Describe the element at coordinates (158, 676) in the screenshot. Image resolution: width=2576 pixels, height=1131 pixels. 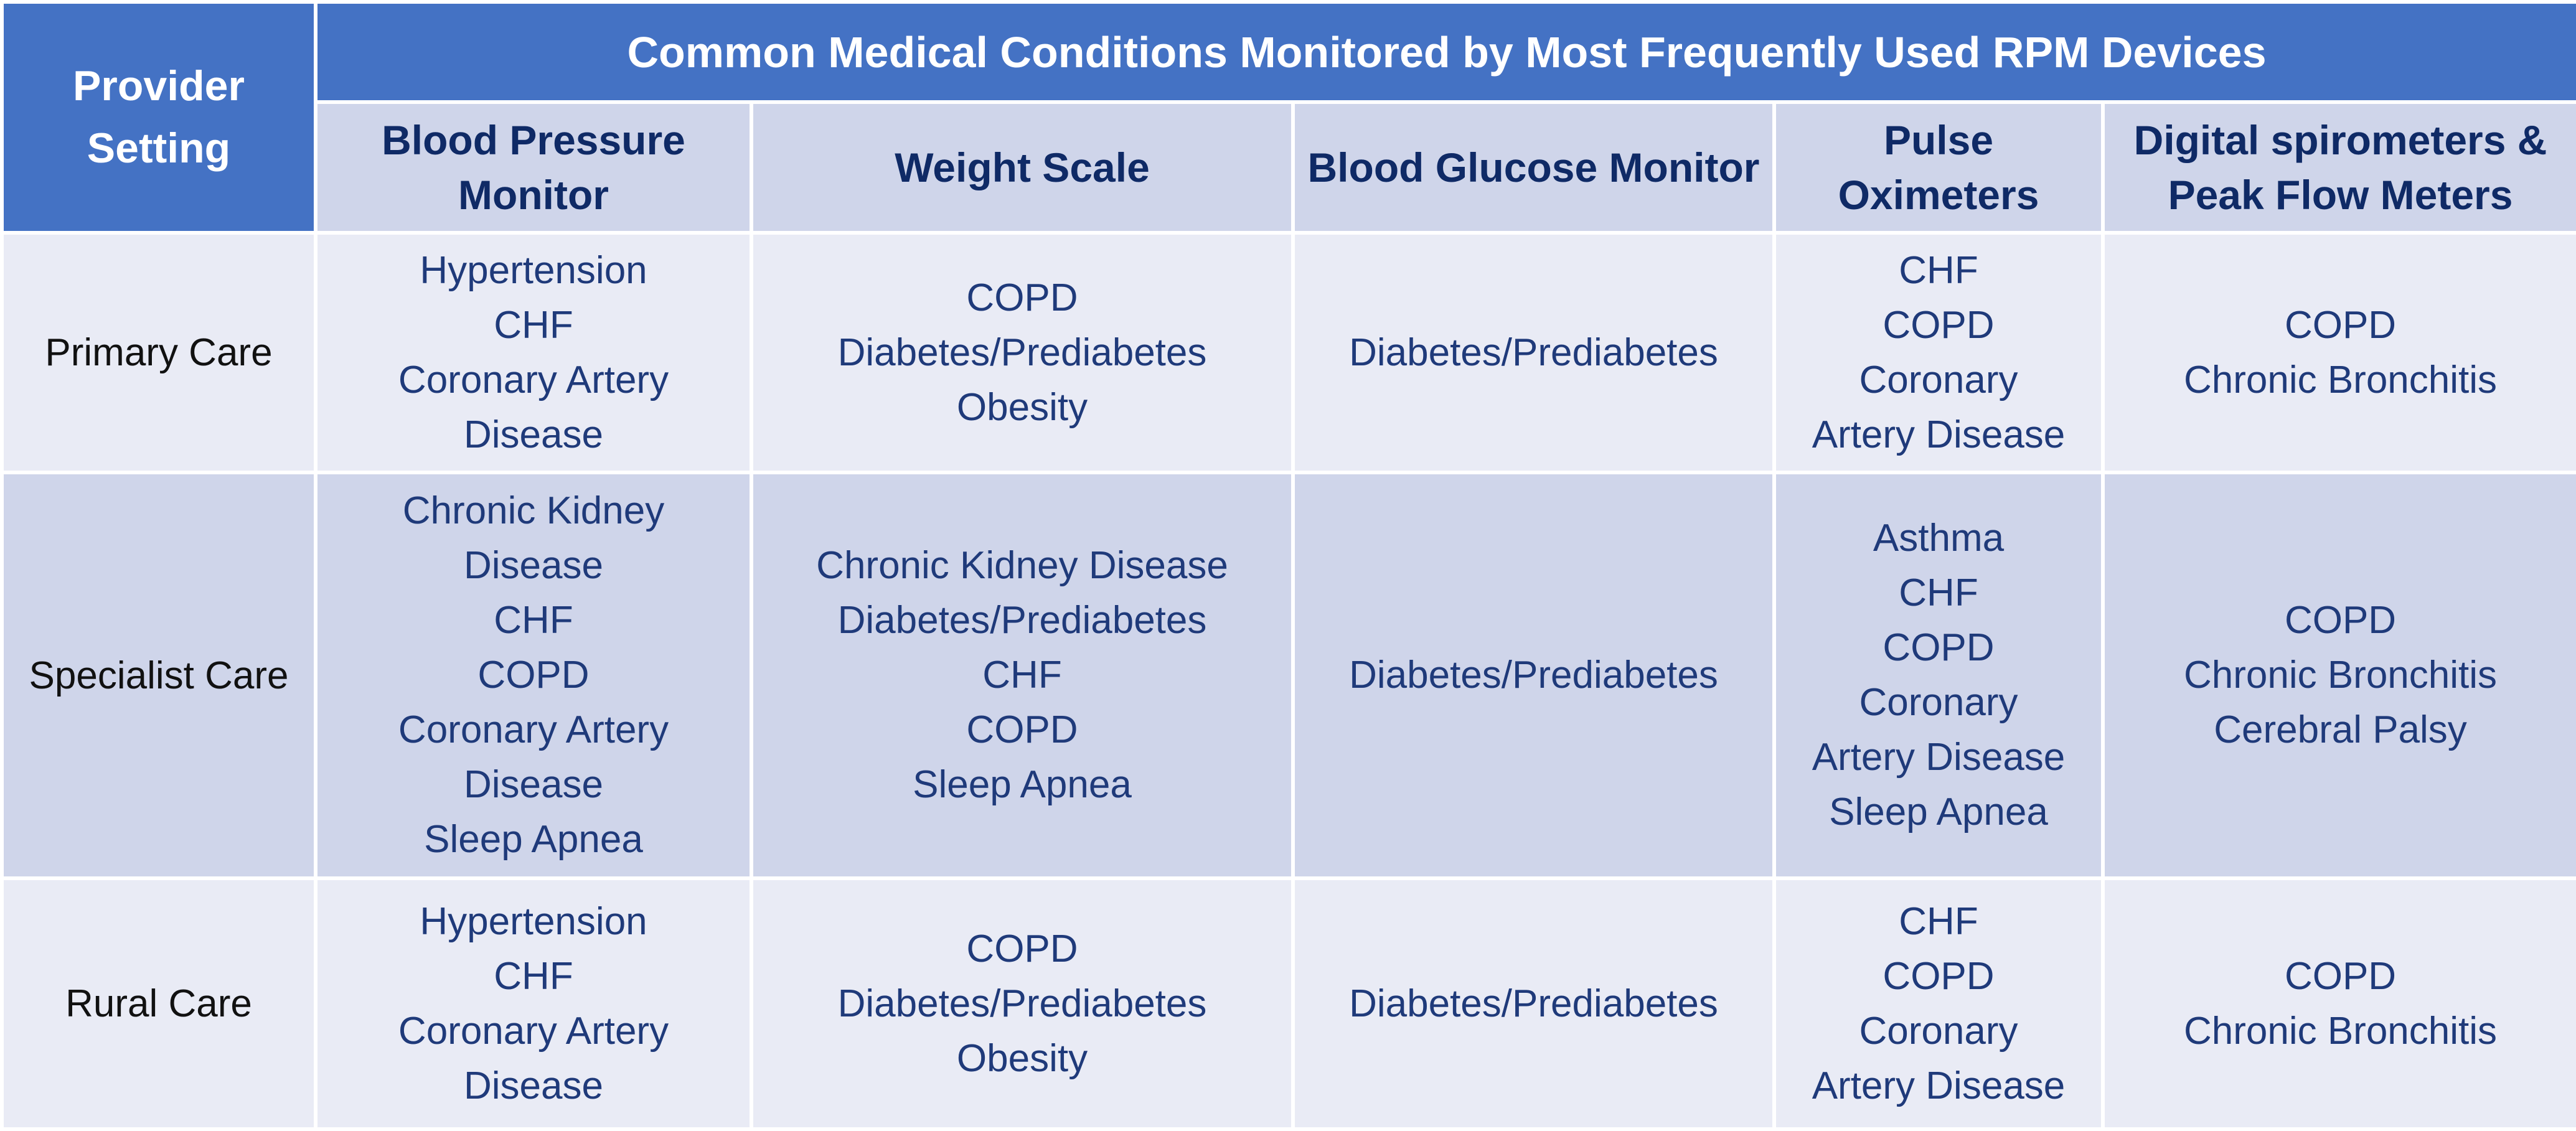
I see `provider-setting-cell: Specialist Care` at that location.